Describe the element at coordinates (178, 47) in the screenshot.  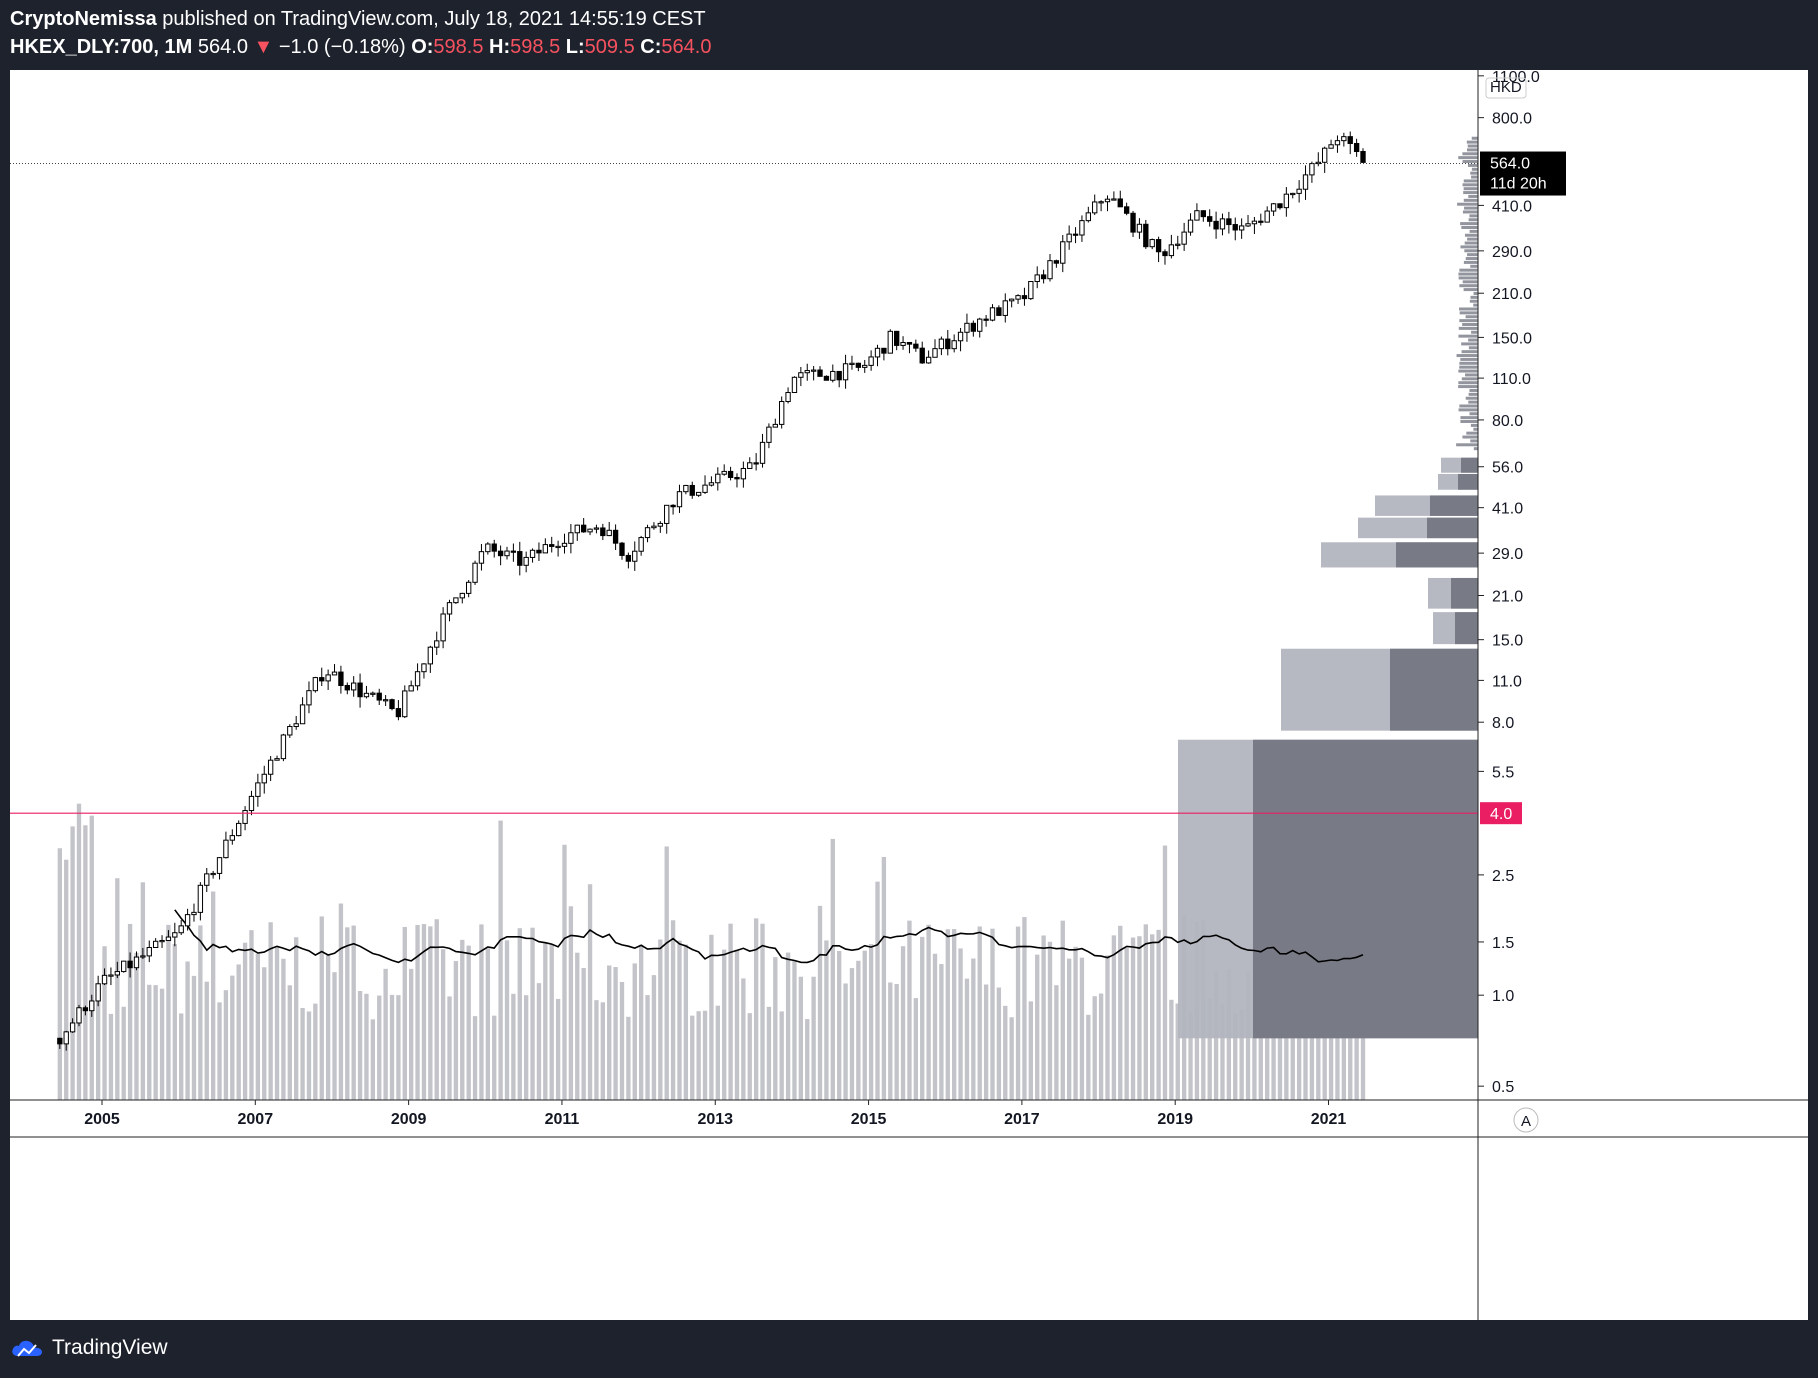
I see `interval-label: 1M` at that location.